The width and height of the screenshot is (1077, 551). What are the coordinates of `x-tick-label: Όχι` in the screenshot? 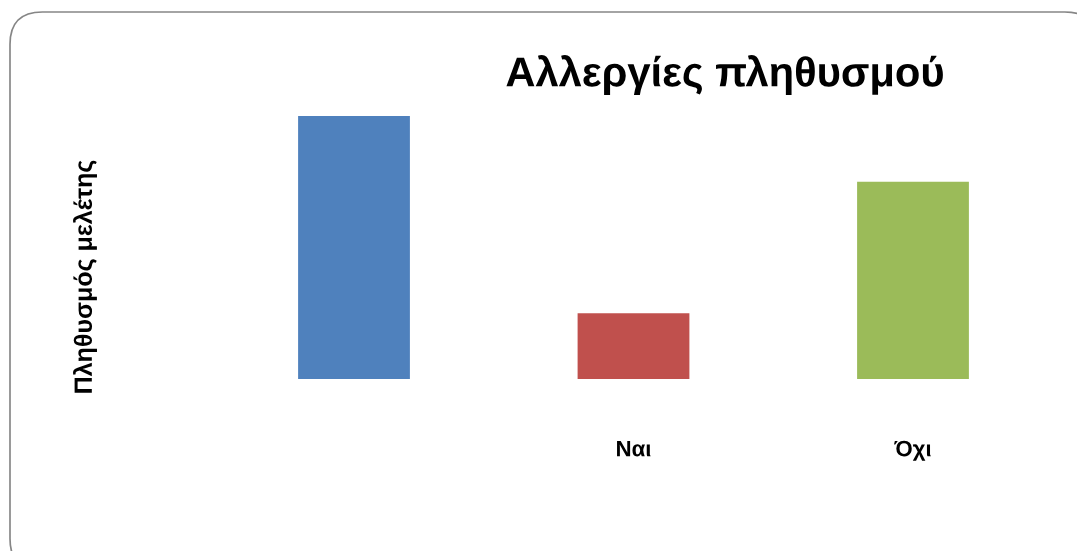 It's located at (912, 450).